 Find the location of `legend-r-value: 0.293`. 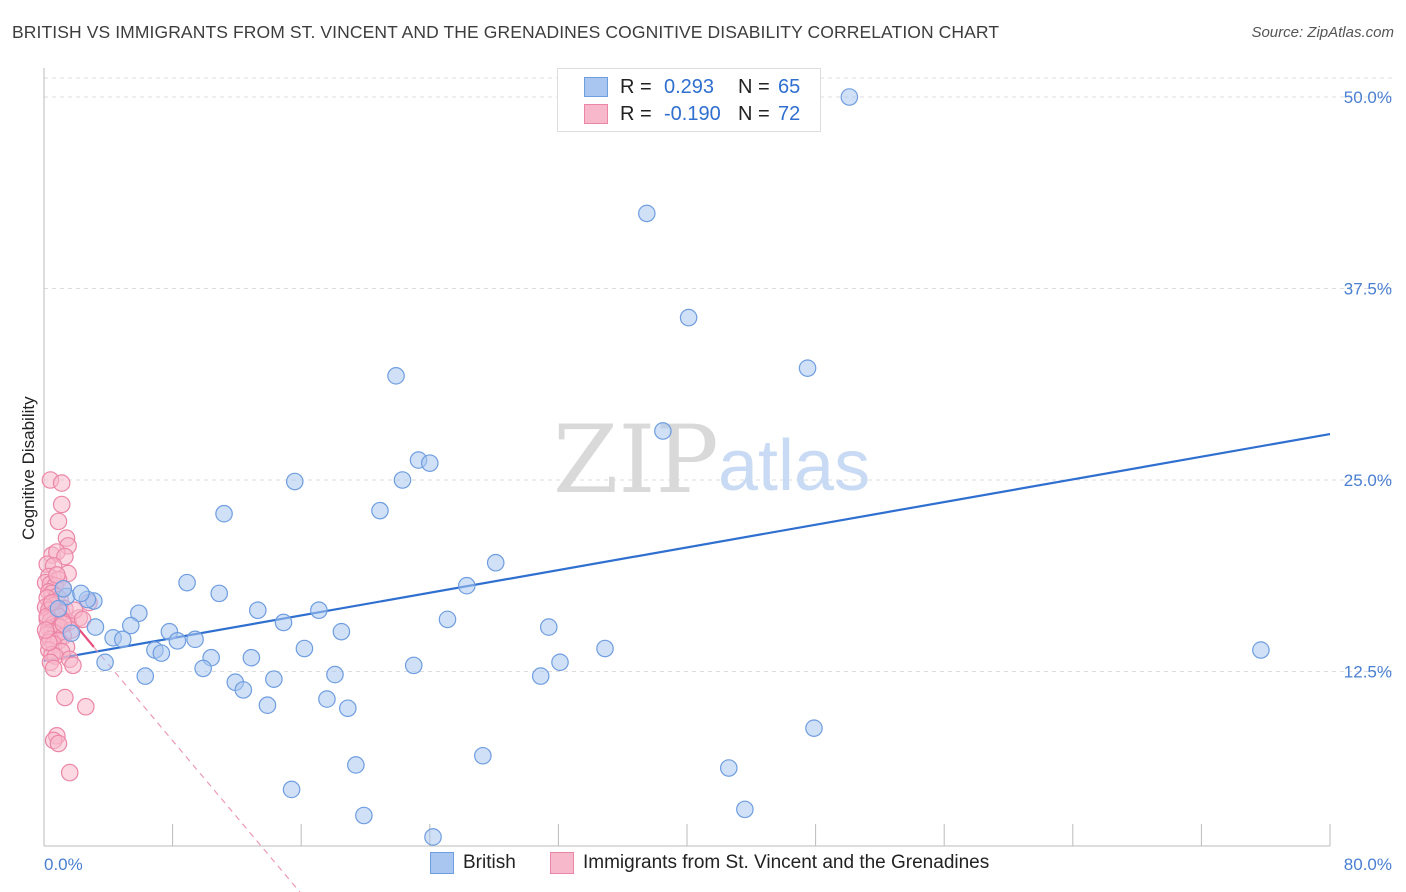

legend-r-value: 0.293 is located at coordinates (689, 86).